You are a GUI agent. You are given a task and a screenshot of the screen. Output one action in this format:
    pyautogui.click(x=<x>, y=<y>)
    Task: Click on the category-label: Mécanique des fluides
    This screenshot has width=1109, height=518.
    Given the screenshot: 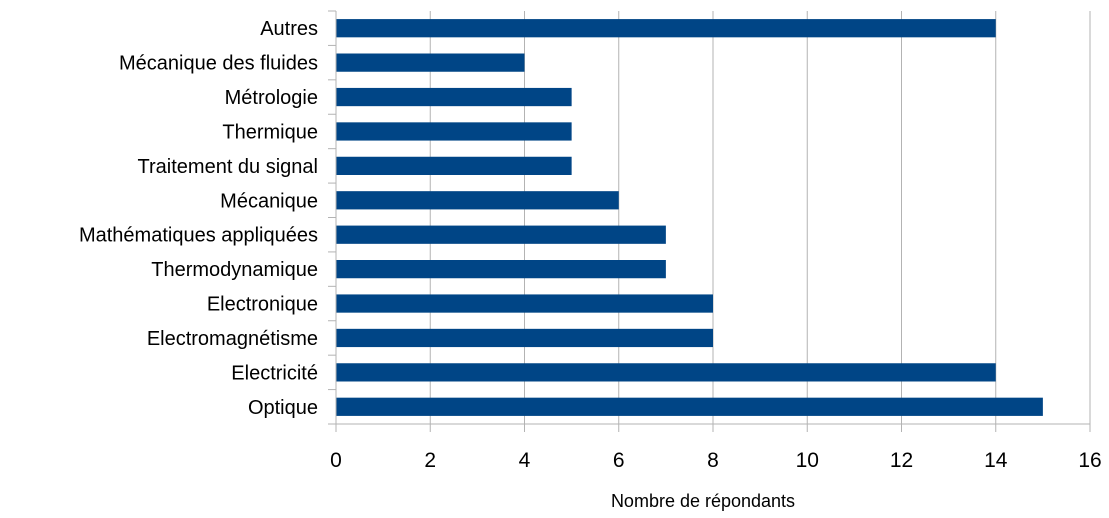 What is the action you would take?
    pyautogui.click(x=218, y=64)
    